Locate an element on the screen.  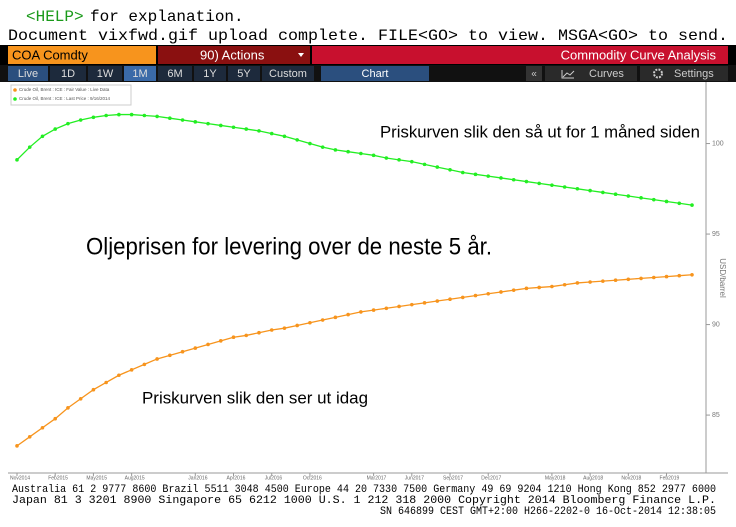
y-tick-label: 90 is located at coordinates (716, 324).